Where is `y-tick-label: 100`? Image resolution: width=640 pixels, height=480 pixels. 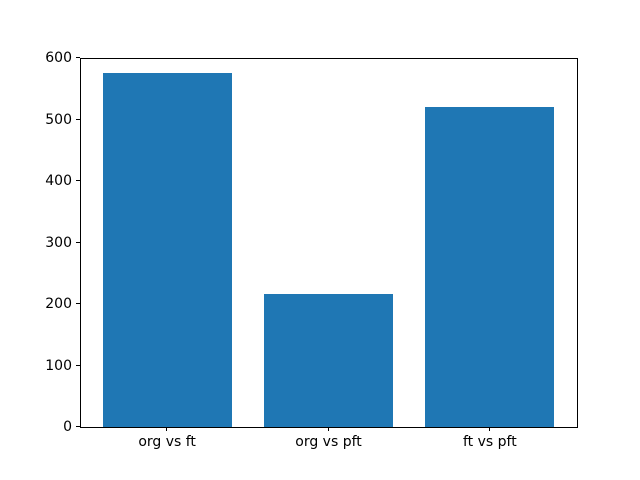 y-tick-label: 100 is located at coordinates (58, 366).